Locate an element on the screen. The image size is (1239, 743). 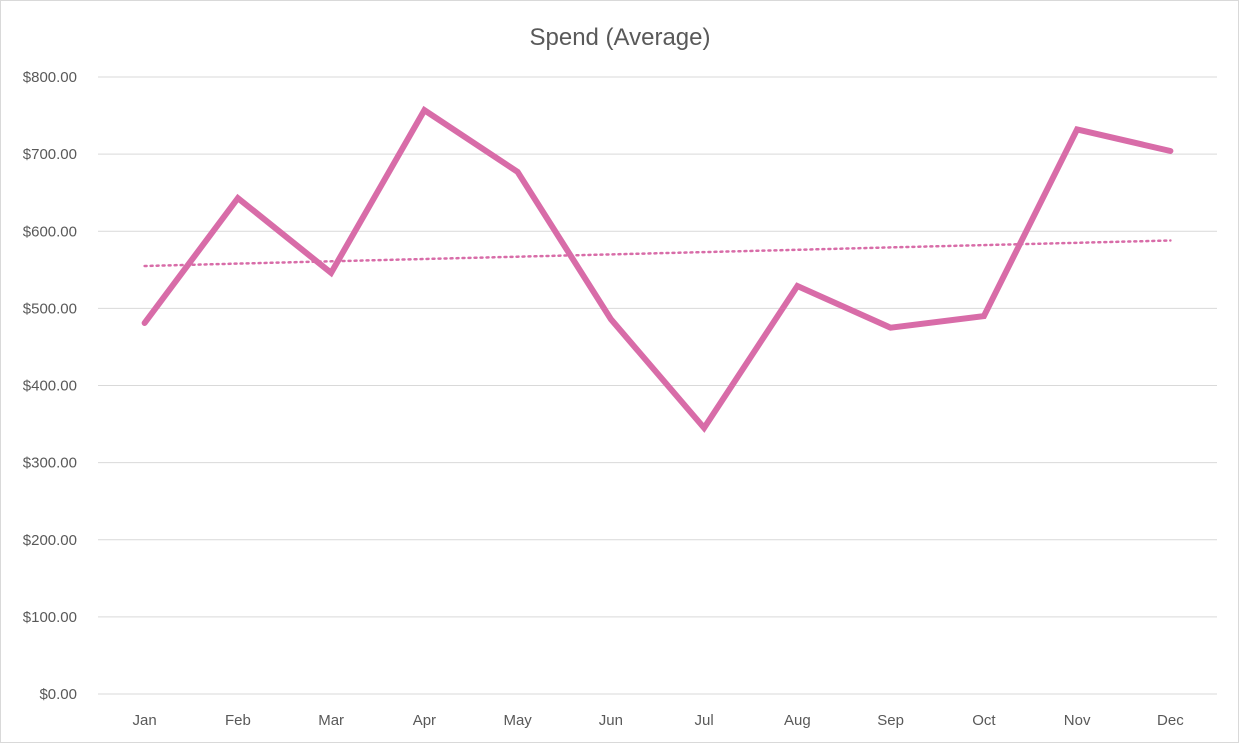
y-tick-label: $500.00 is located at coordinates (50, 308).